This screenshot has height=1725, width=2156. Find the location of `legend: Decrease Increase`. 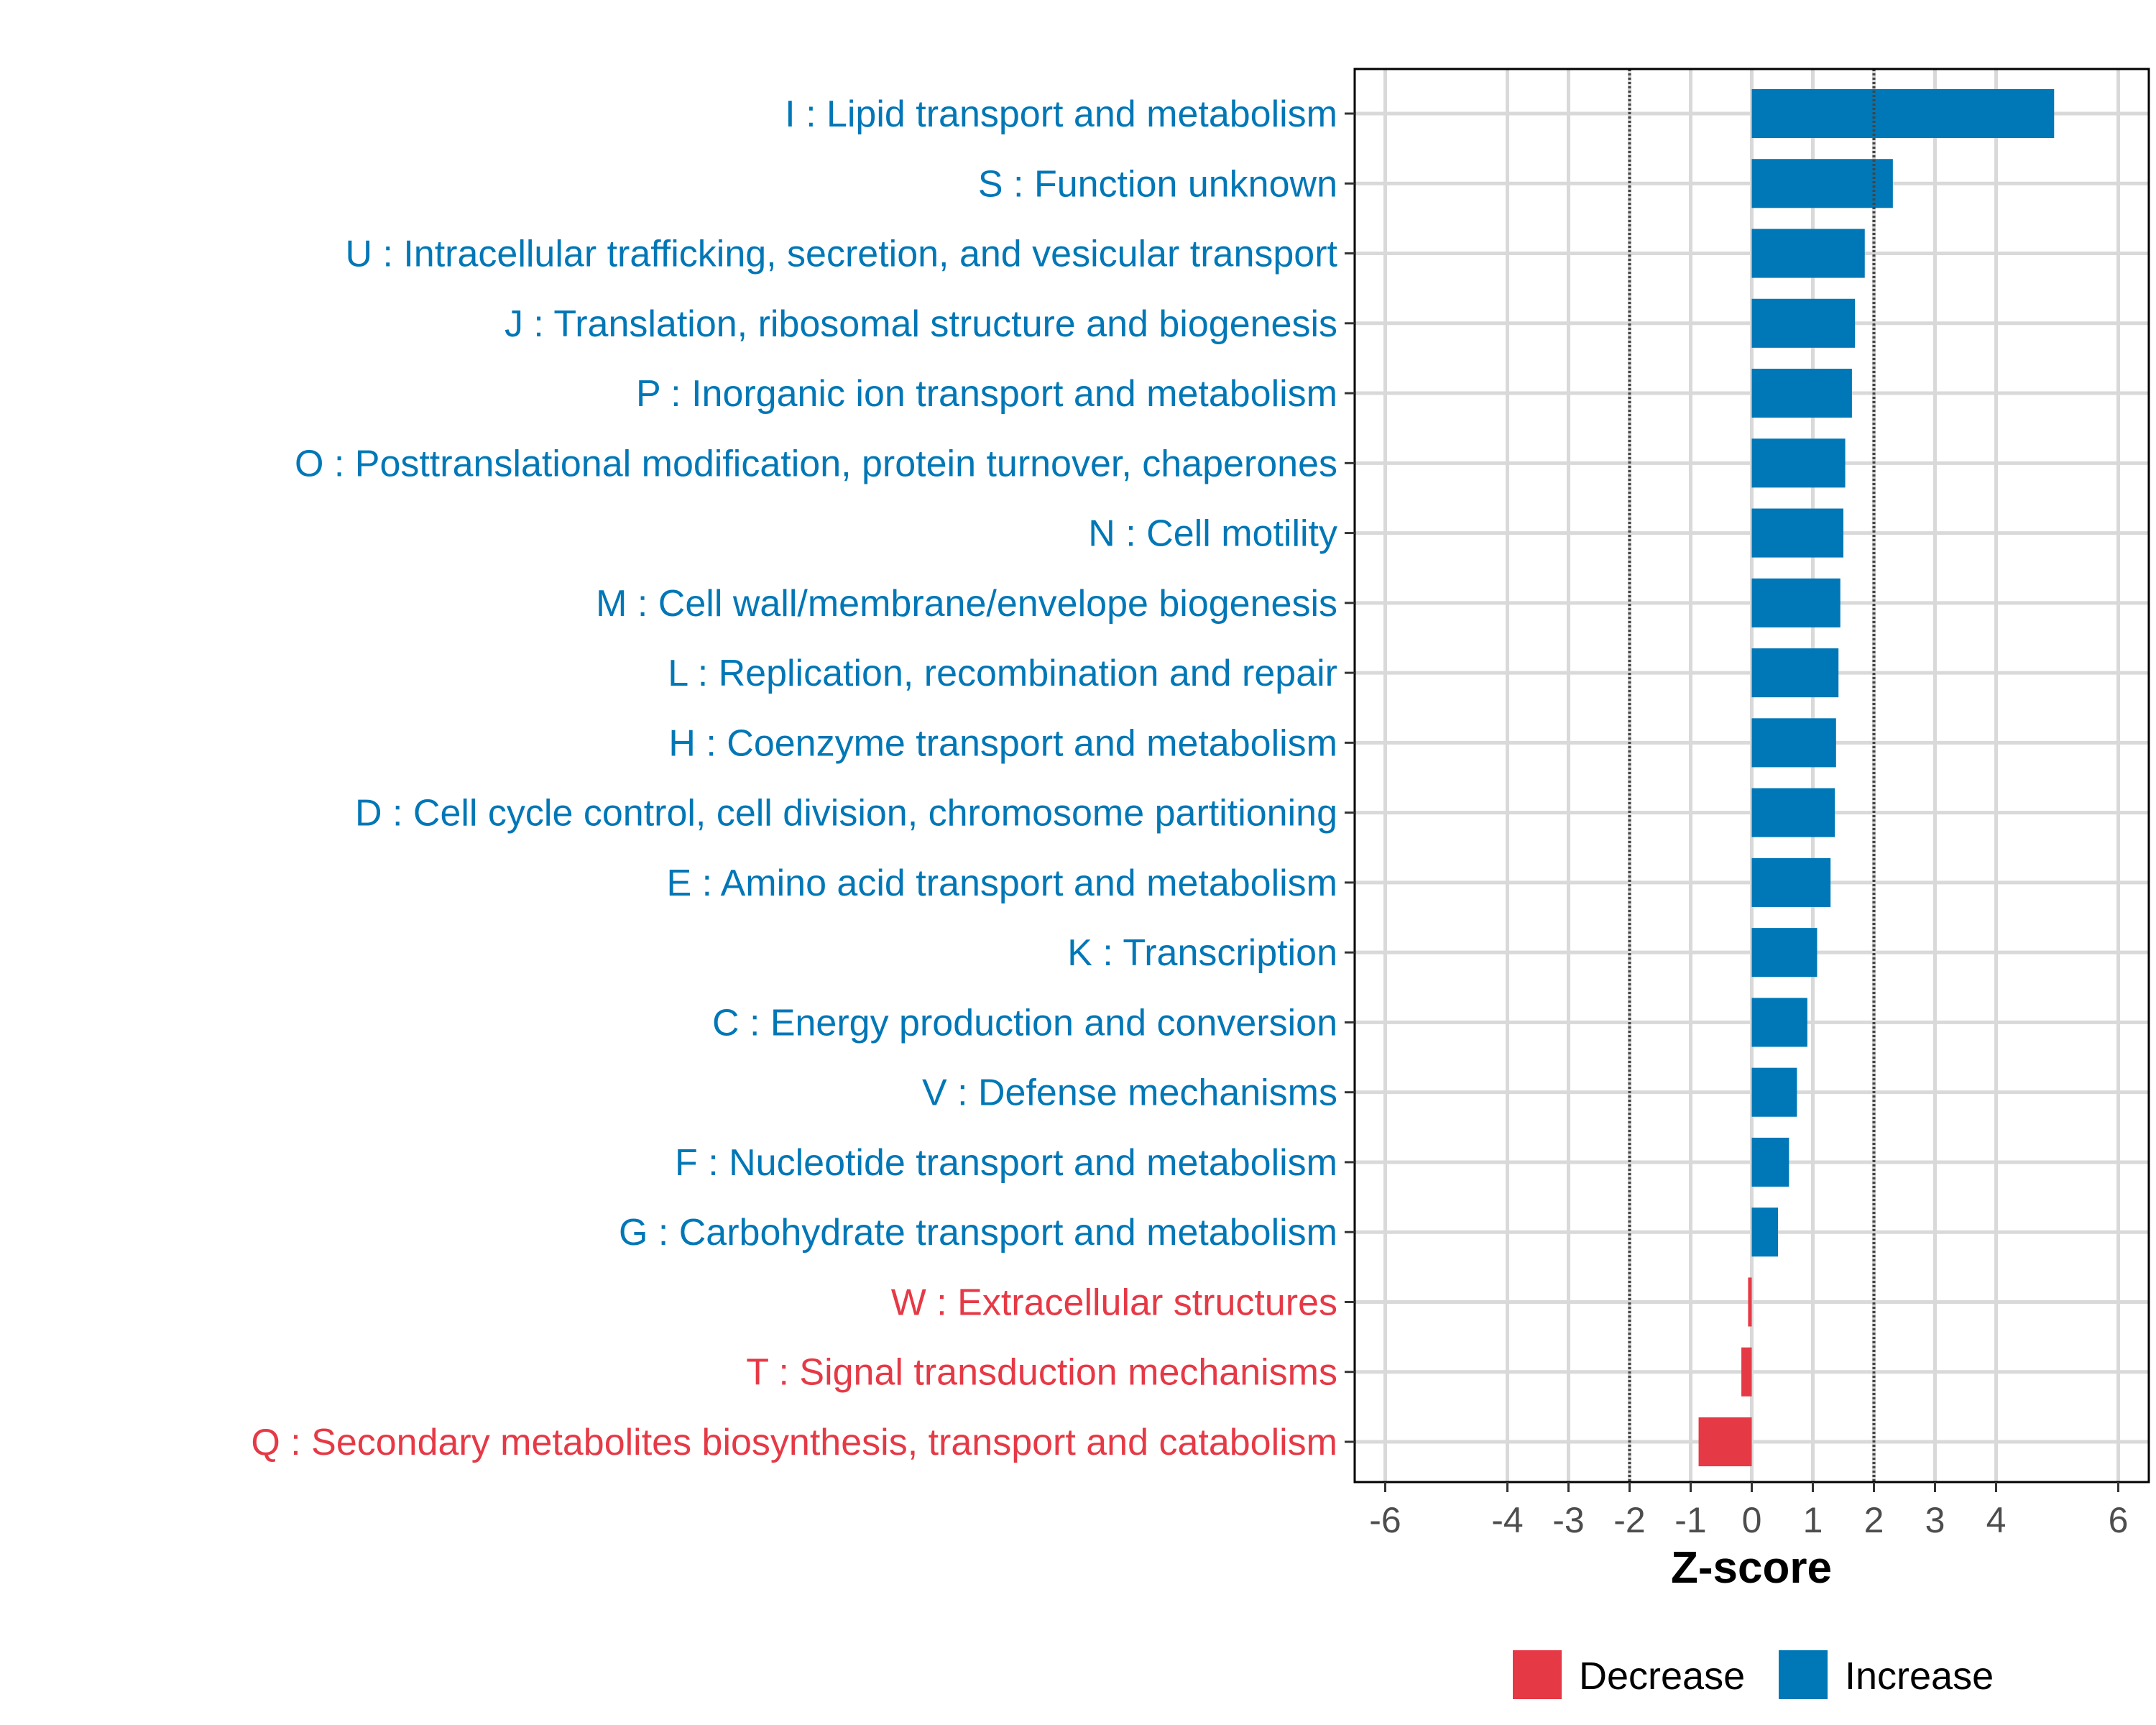

legend: Decrease Increase is located at coordinates (1753, 1674).